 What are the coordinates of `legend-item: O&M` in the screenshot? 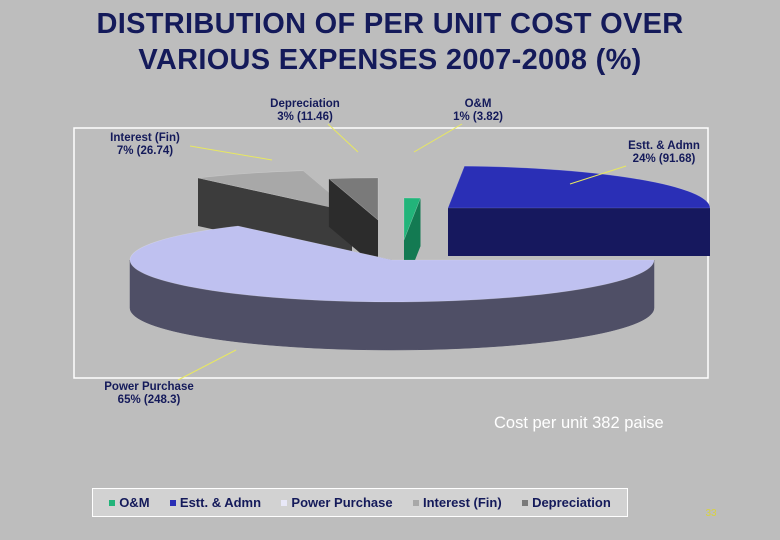 It's located at (129, 502).